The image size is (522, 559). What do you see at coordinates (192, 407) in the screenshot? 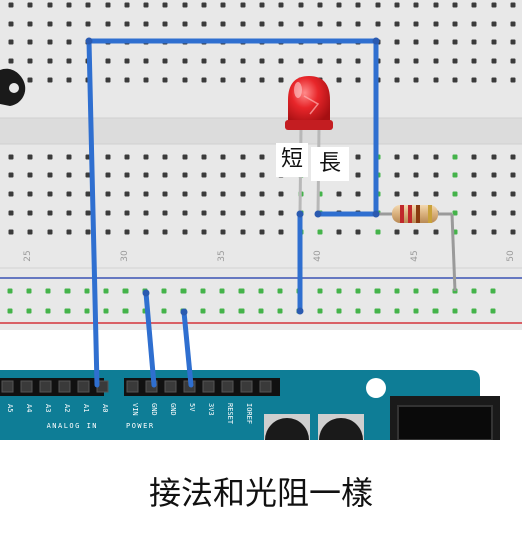
I see `power-pin-label: 5V` at bounding box center [192, 407].